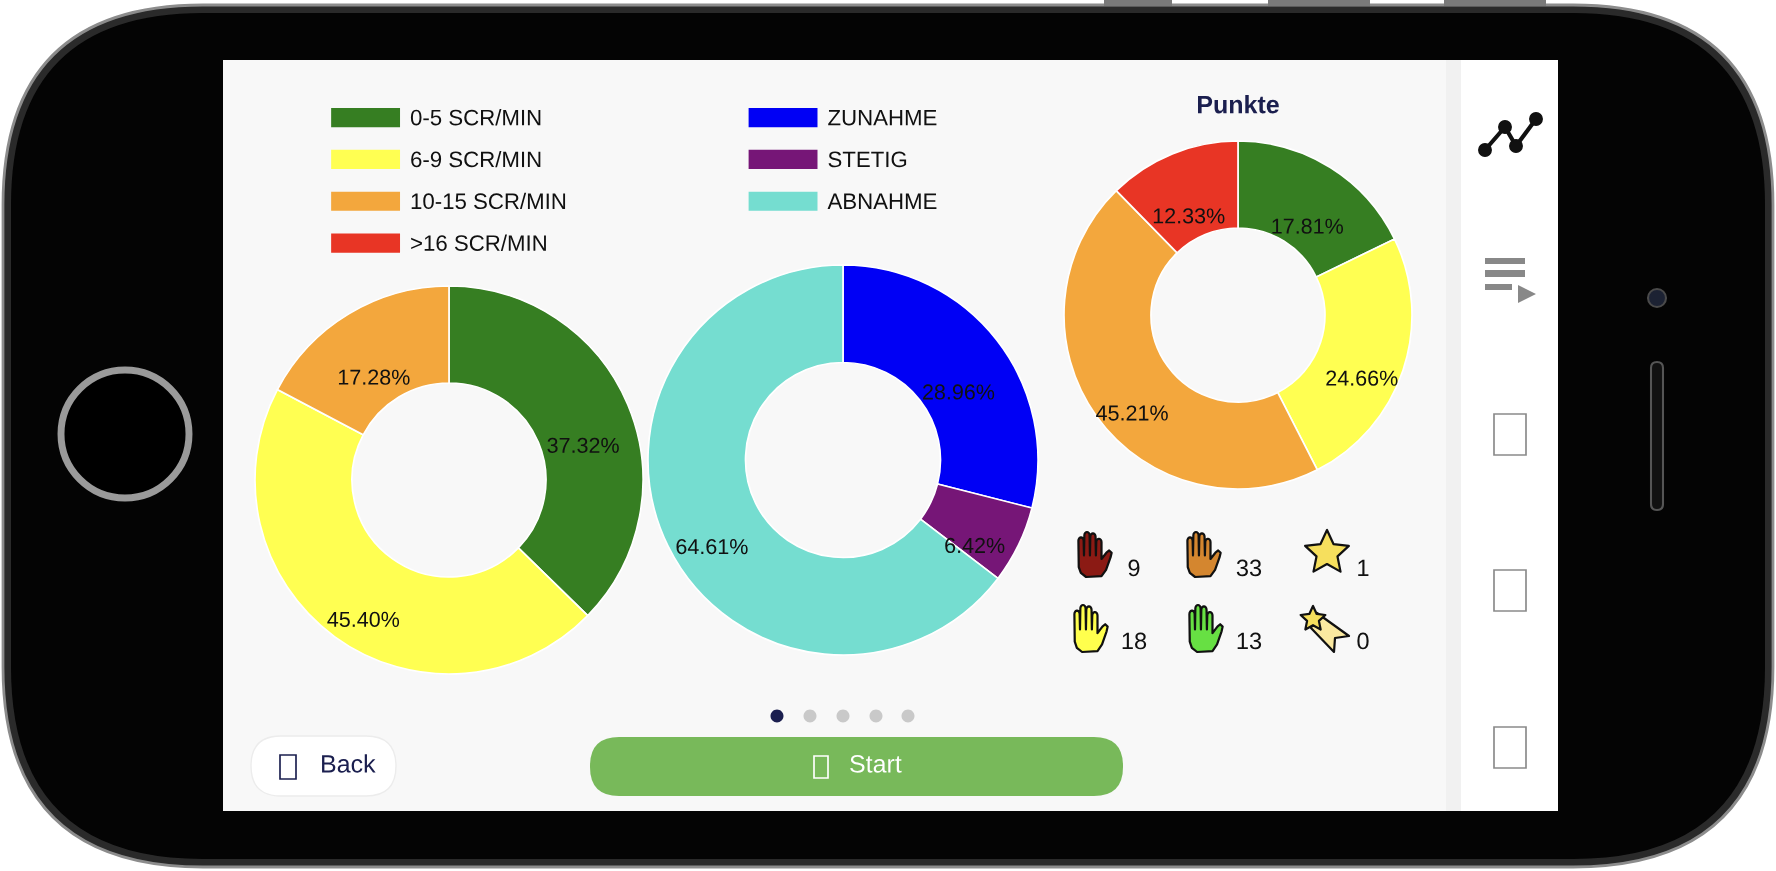 This screenshot has width=1776, height=871. Describe the element at coordinates (867, 159) in the screenshot. I see `legend-label: STETIG` at that location.